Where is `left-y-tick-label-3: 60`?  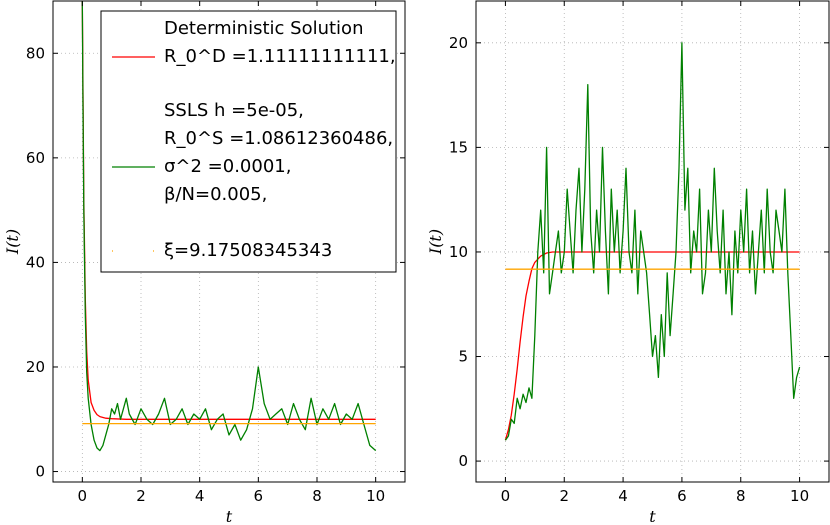
left-y-tick-label-3: 60 is located at coordinates (35, 158).